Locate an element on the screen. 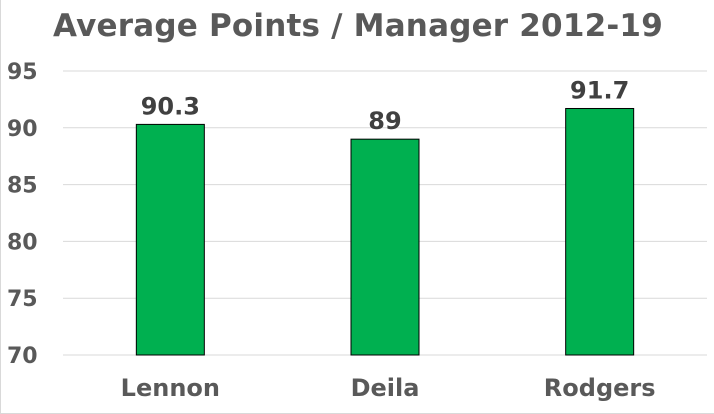 Image resolution: width=714 pixels, height=414 pixels. chart-title: Average Points / Manager 2012-19 is located at coordinates (358, 26).